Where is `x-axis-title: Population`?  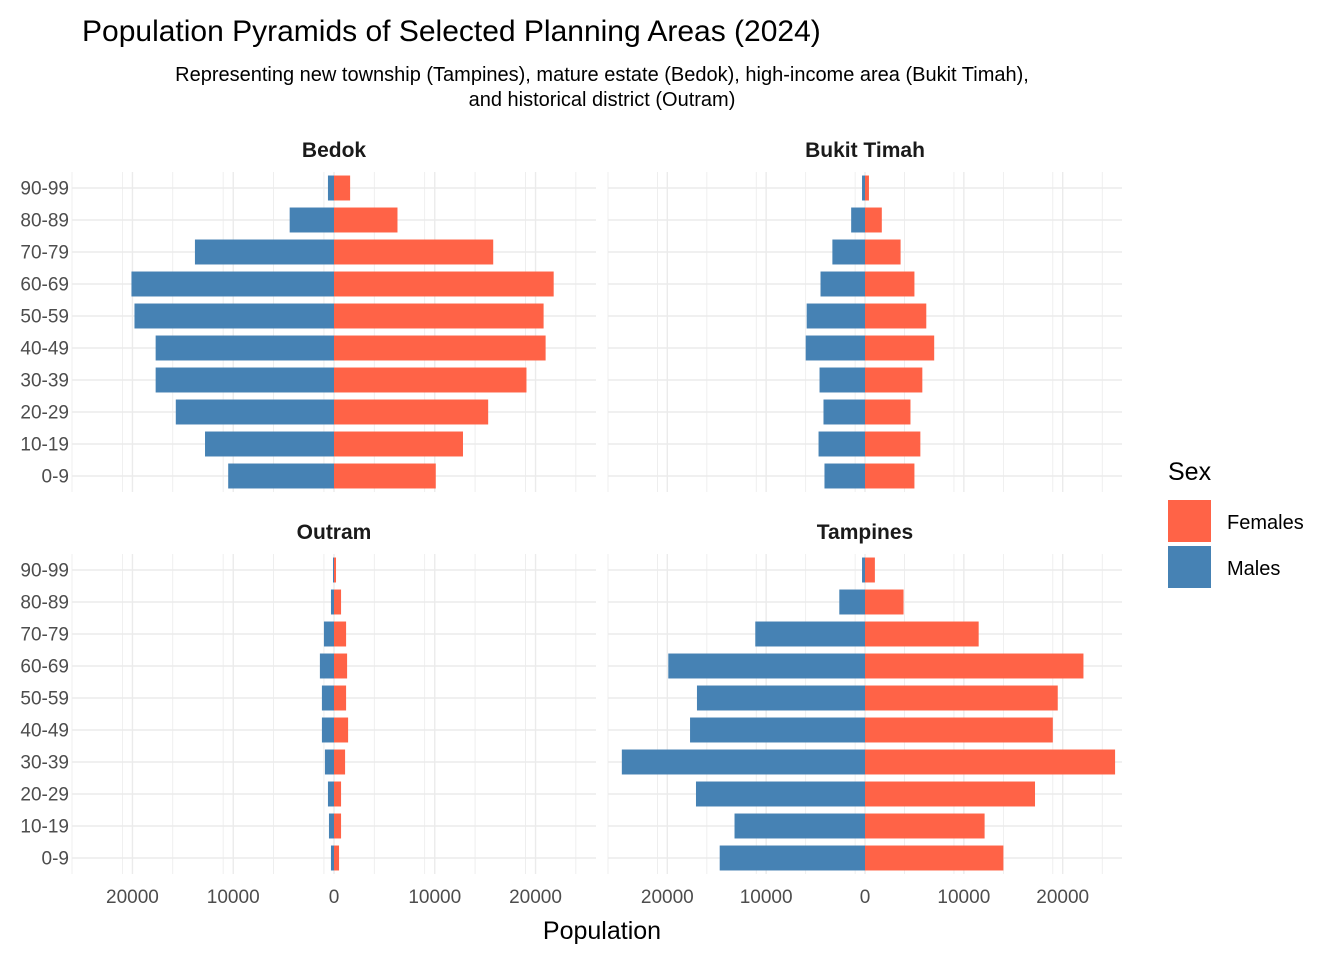
x-axis-title: Population is located at coordinates (602, 931).